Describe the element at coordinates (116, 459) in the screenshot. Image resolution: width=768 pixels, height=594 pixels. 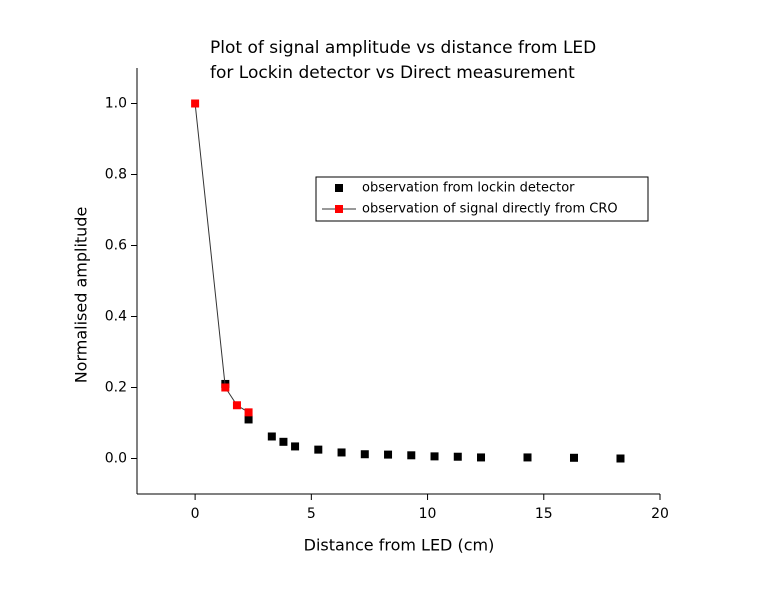
I see `y-tick-label: 0.0` at that location.